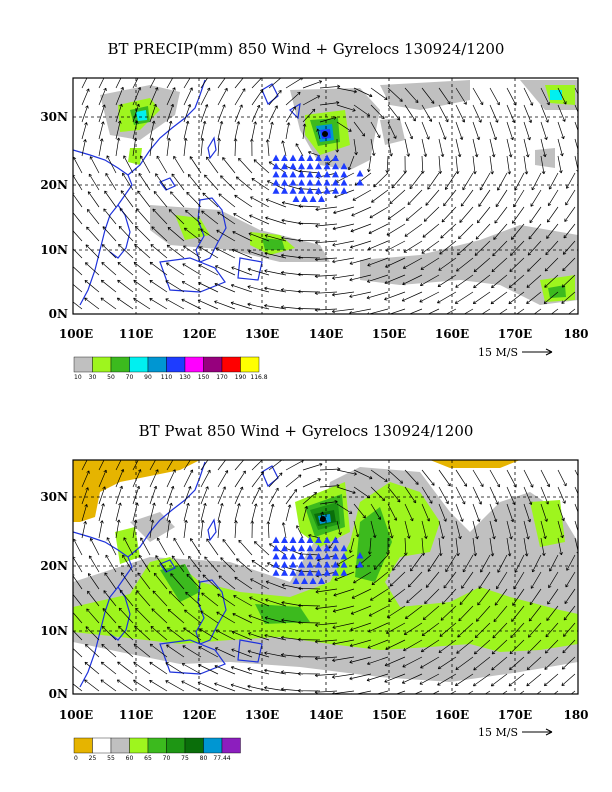 The image size is (612, 792). What do you see at coordinates (54, 117) in the screenshot?
I see `y-tick-30n: 30N` at bounding box center [54, 117].